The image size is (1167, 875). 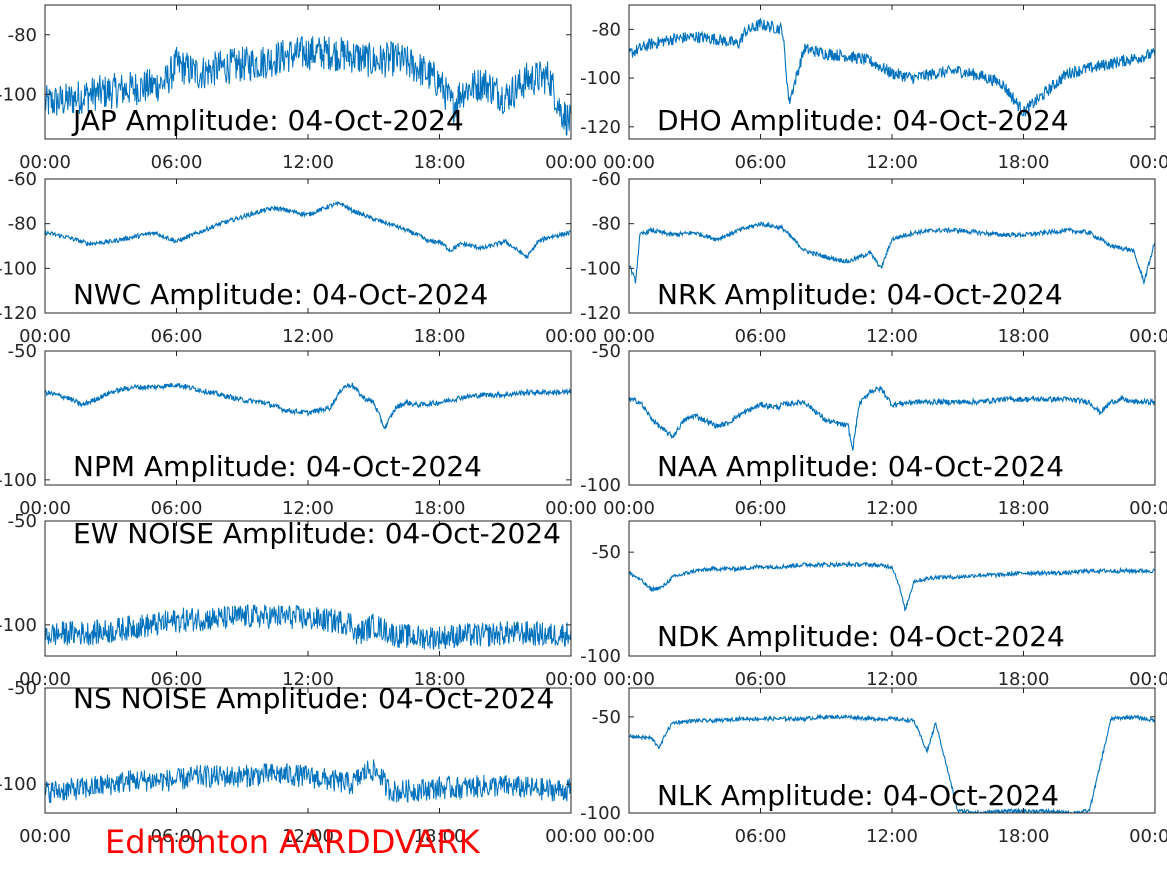 I want to click on footer-label: Edmonton AARDDVARK, so click(x=293, y=842).